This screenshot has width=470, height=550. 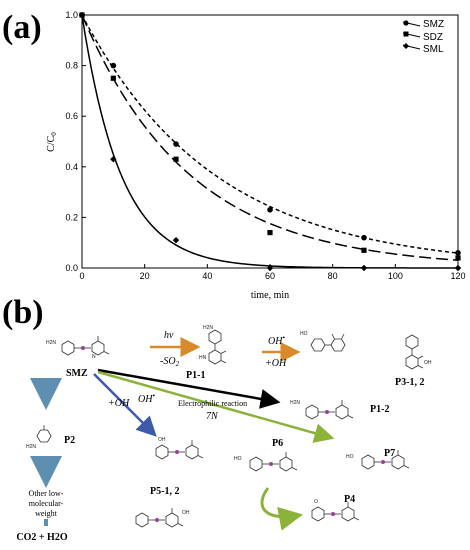 What do you see at coordinates (322, 409) in the screenshot?
I see `p1-2-structure: H2N` at bounding box center [322, 409].